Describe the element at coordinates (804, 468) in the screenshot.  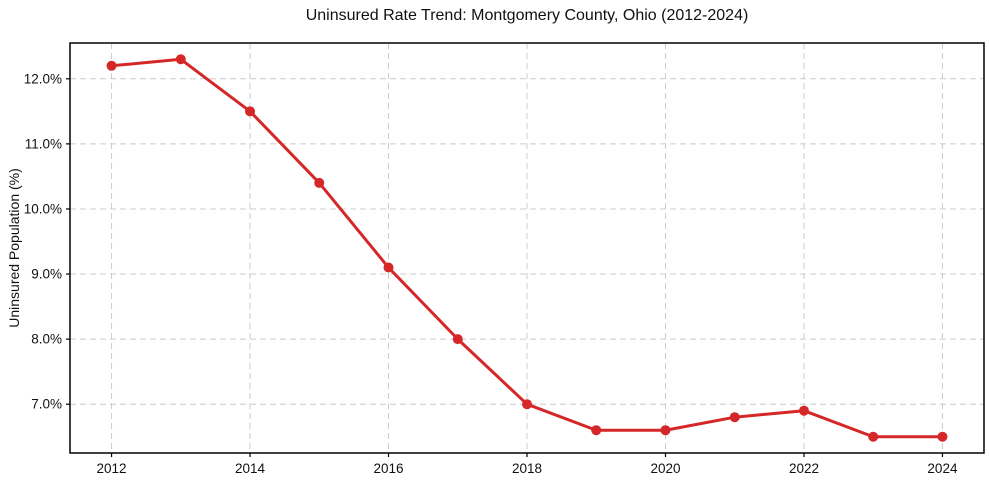
I see `x-tick-label: 2022` at that location.